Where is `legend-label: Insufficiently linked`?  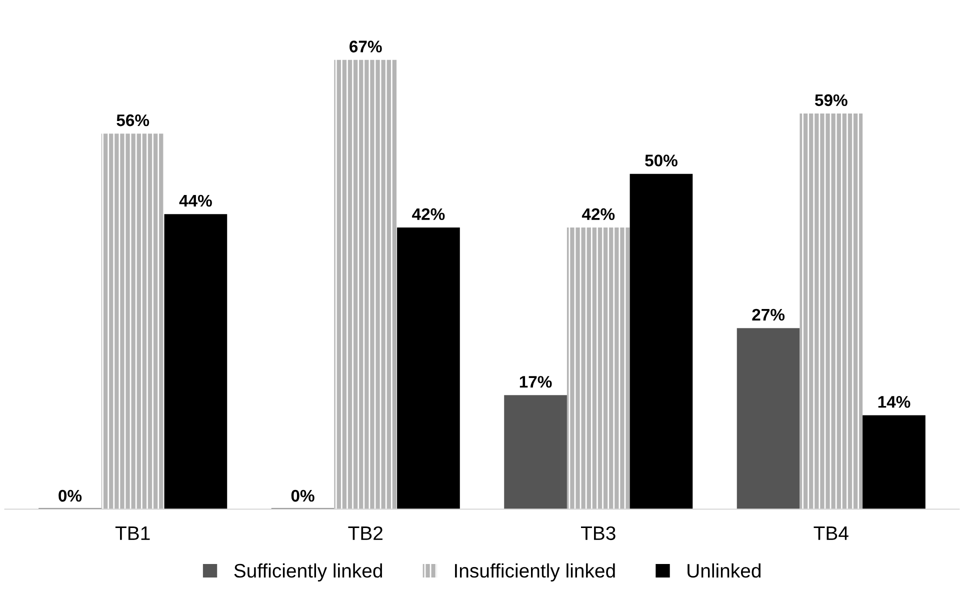
legend-label: Insufficiently linked is located at coordinates (535, 572).